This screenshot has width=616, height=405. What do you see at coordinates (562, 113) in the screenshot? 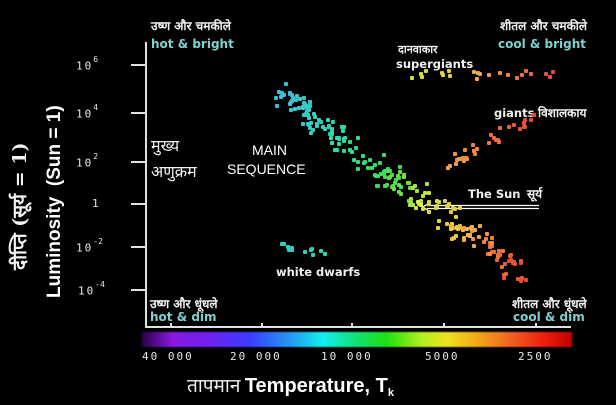
I see `giants-hindi: विशालकाय` at bounding box center [562, 113].